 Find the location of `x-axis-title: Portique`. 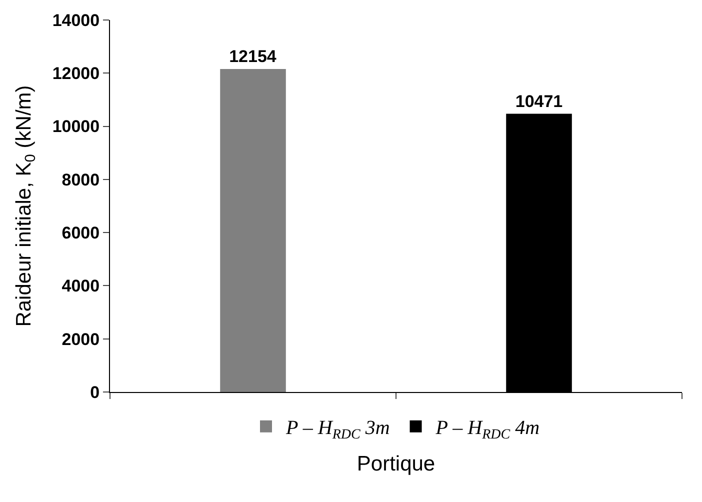

x-axis-title: Portique is located at coordinates (396, 464).